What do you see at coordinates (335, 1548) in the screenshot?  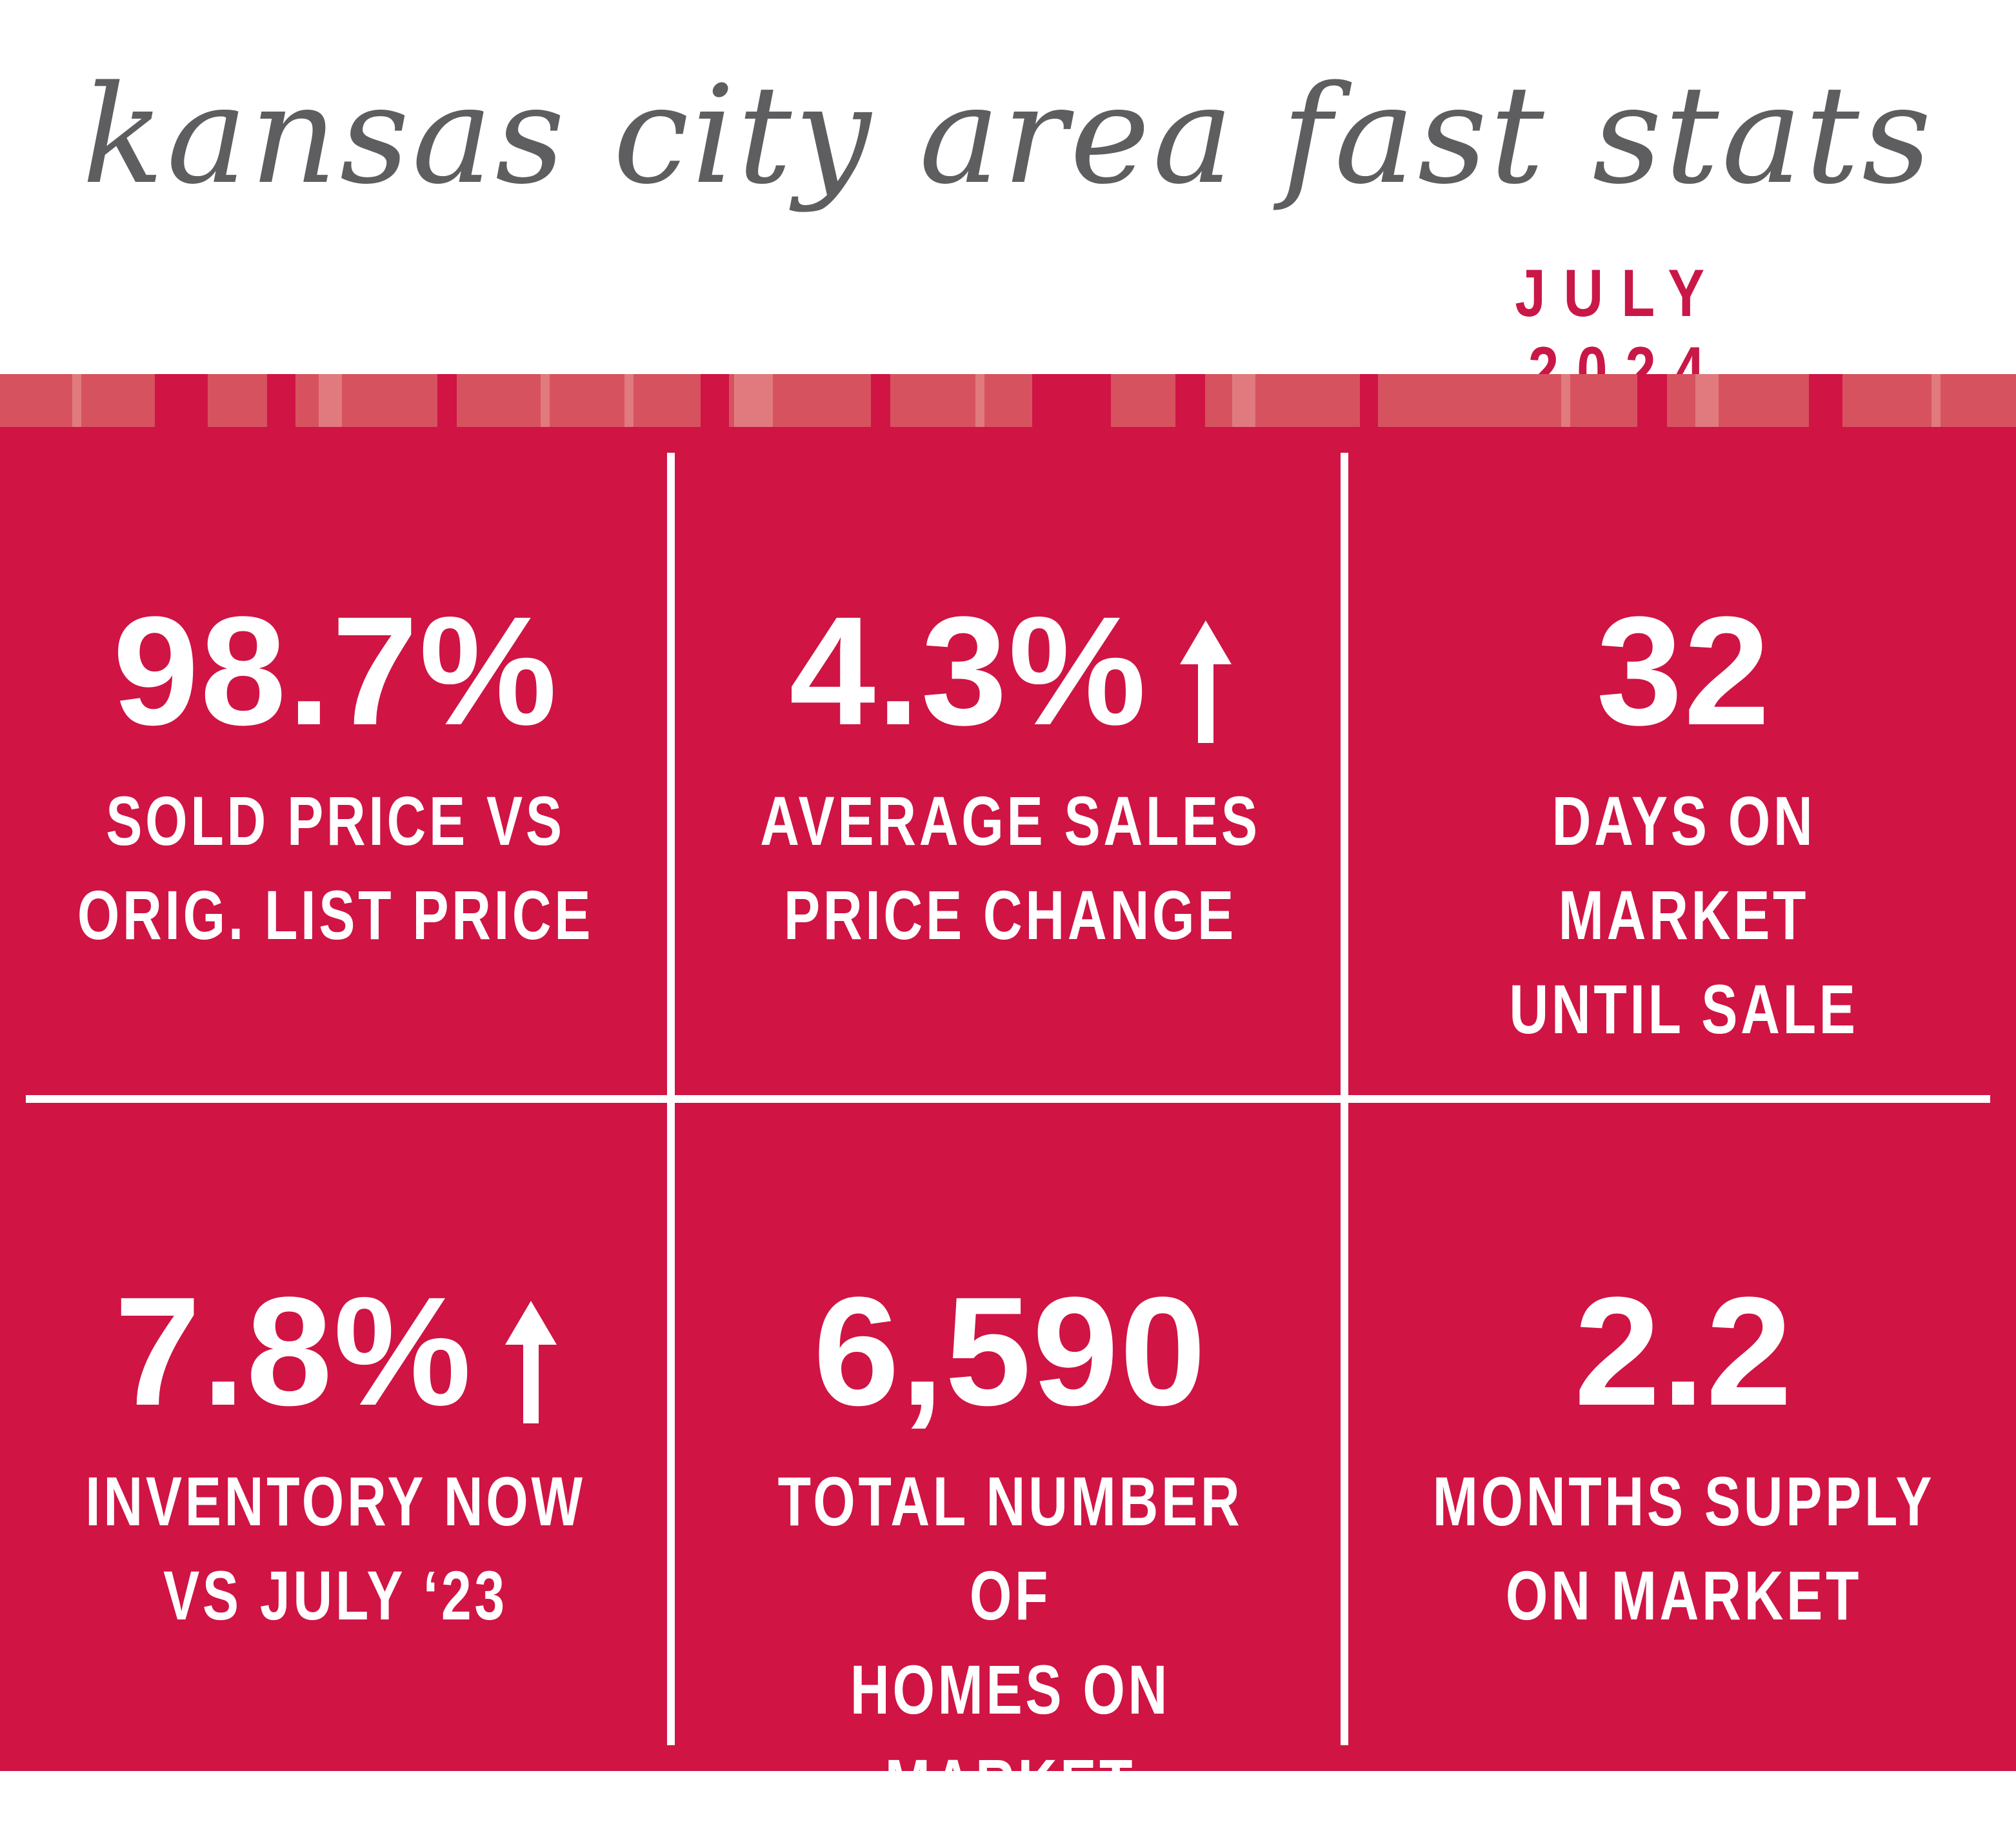 I see `stat-label: INVENTORY NOW VS JULY ‘23` at bounding box center [335, 1548].